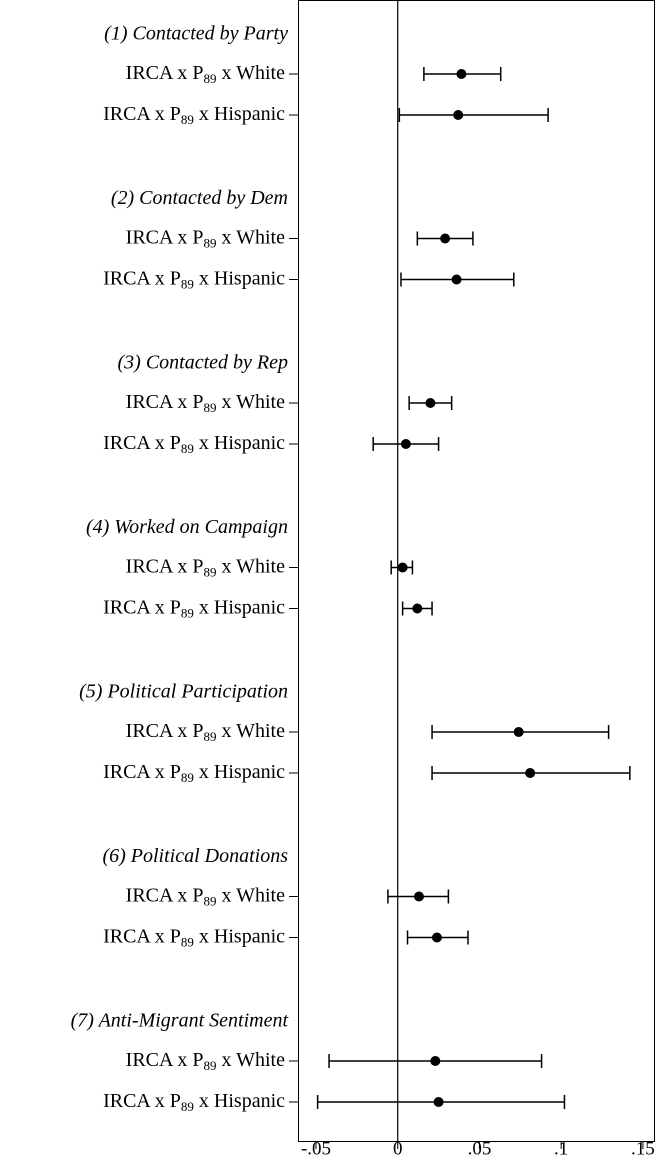 The image size is (656, 1159). What do you see at coordinates (196, 34) in the screenshot?
I see `group-header: (1) Contacted by Party` at bounding box center [196, 34].